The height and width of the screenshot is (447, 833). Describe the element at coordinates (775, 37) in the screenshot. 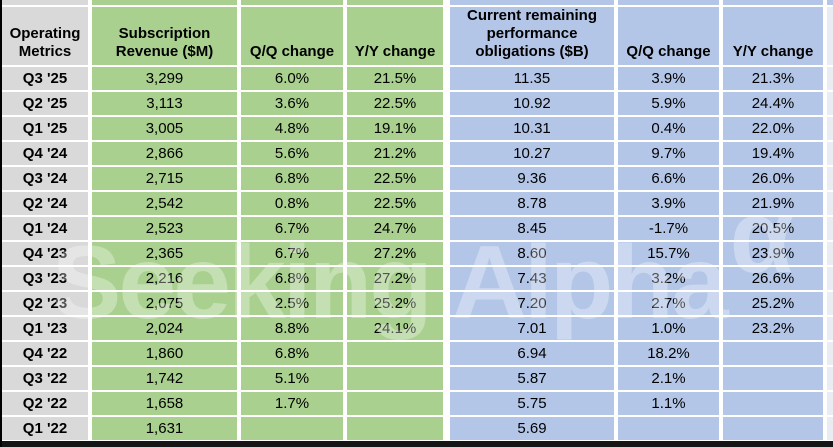

I see `rpo-yy-change-header: Y/Y change` at that location.